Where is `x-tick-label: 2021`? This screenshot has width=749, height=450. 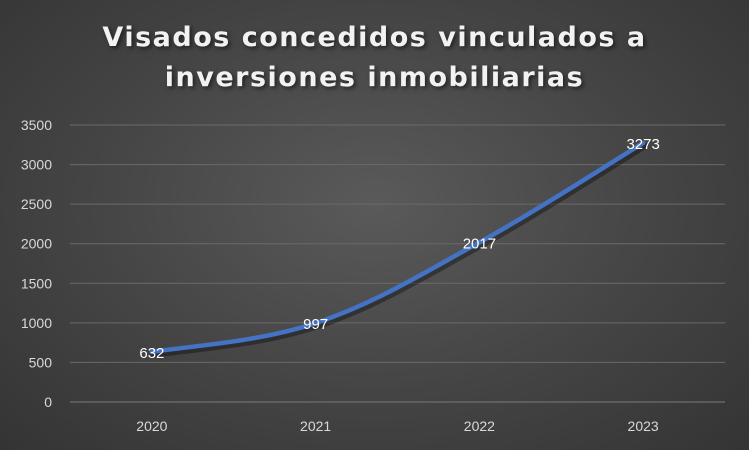
x-tick-label: 2021 is located at coordinates (315, 426).